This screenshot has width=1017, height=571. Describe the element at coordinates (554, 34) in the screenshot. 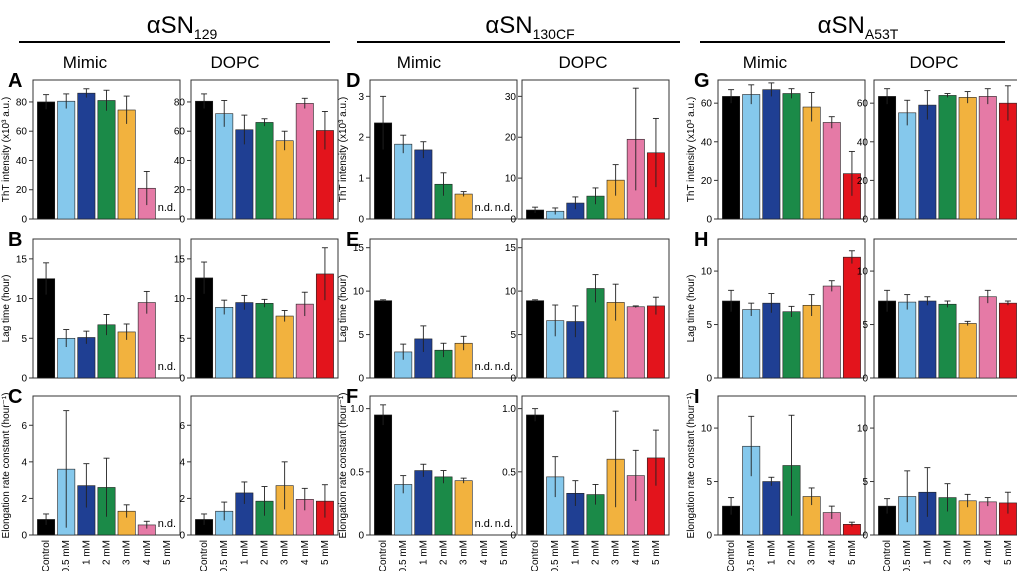

I see `group-title-subscript: 130CF` at that location.